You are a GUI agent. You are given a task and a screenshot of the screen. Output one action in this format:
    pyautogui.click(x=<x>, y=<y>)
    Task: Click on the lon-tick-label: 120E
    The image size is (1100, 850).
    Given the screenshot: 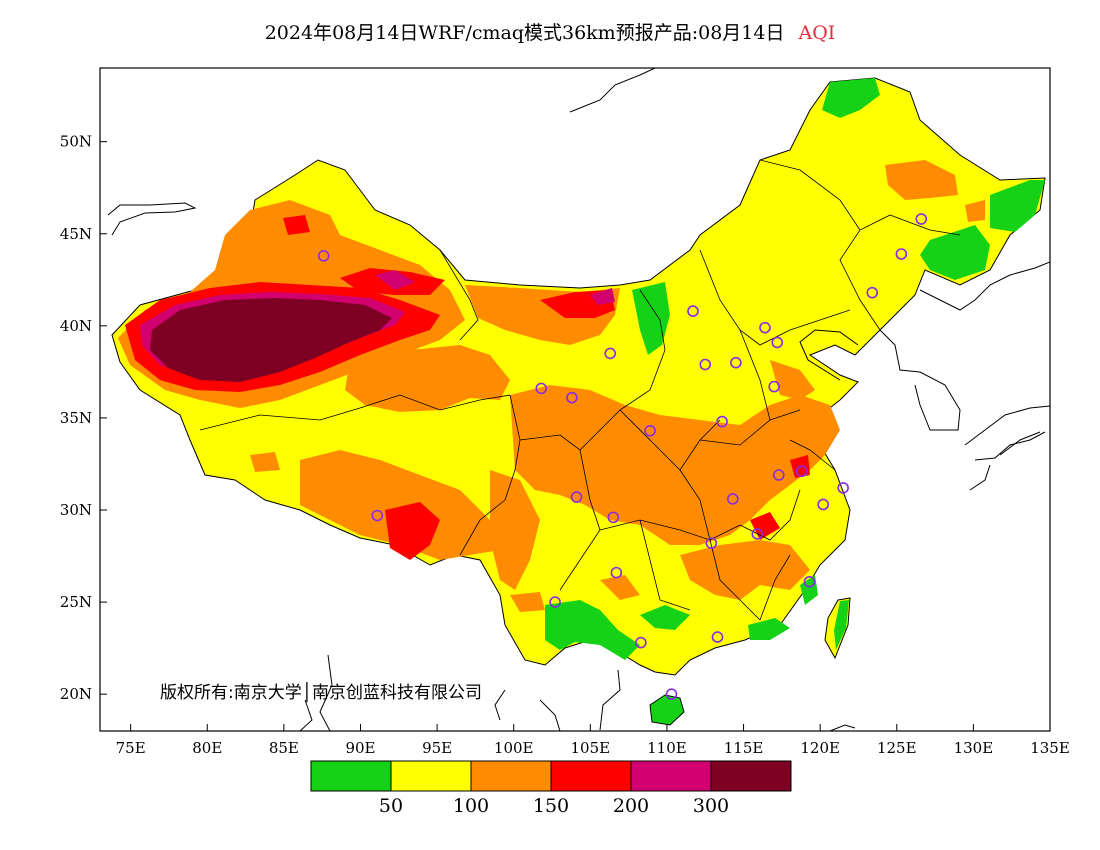 What is the action you would take?
    pyautogui.click(x=820, y=748)
    